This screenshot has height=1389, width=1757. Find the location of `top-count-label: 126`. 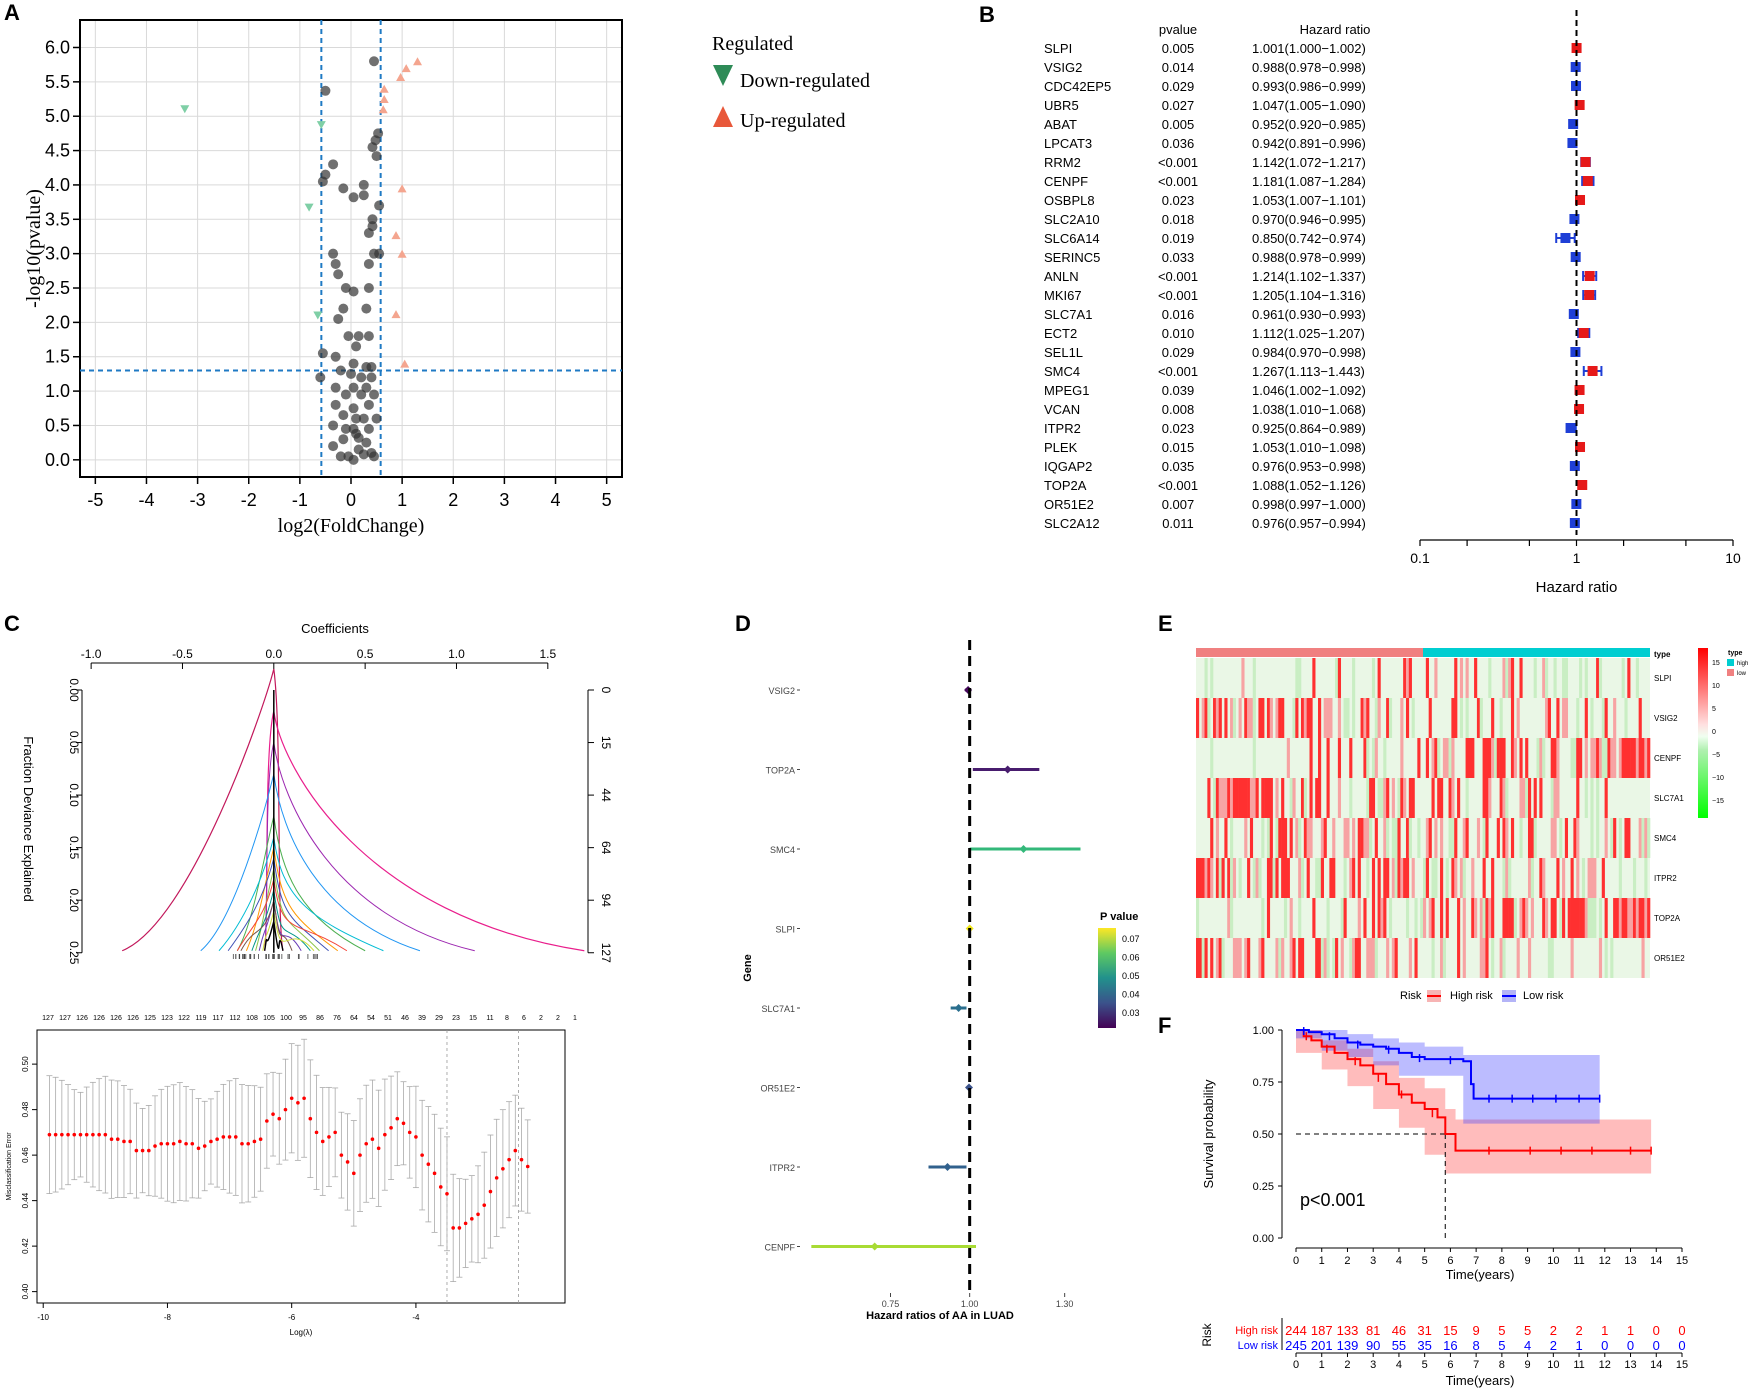

top-count-label: 126 is located at coordinates (116, 1018).